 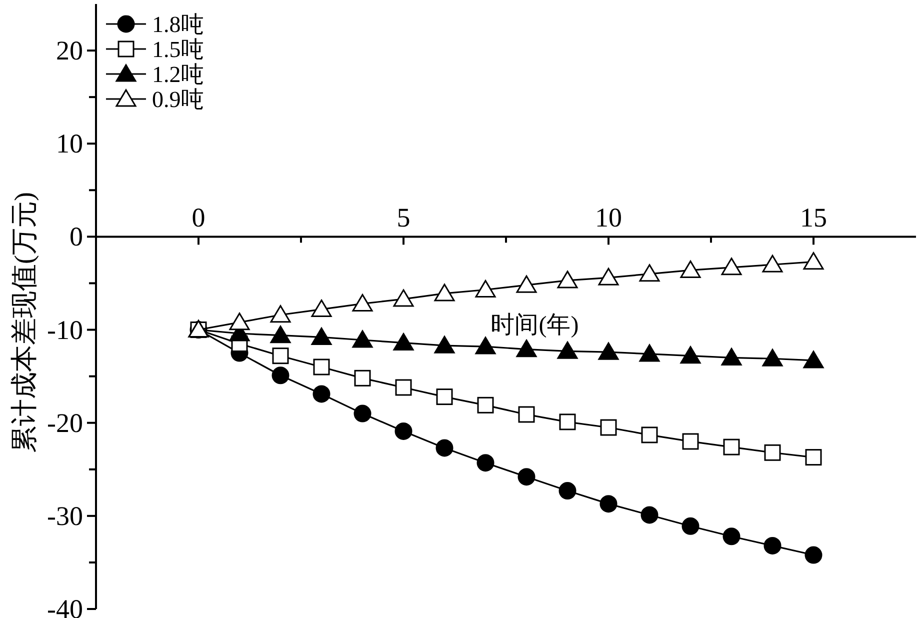 What do you see at coordinates (178, 99) in the screenshot?
I see `legend-label: 0.9吨` at bounding box center [178, 99].